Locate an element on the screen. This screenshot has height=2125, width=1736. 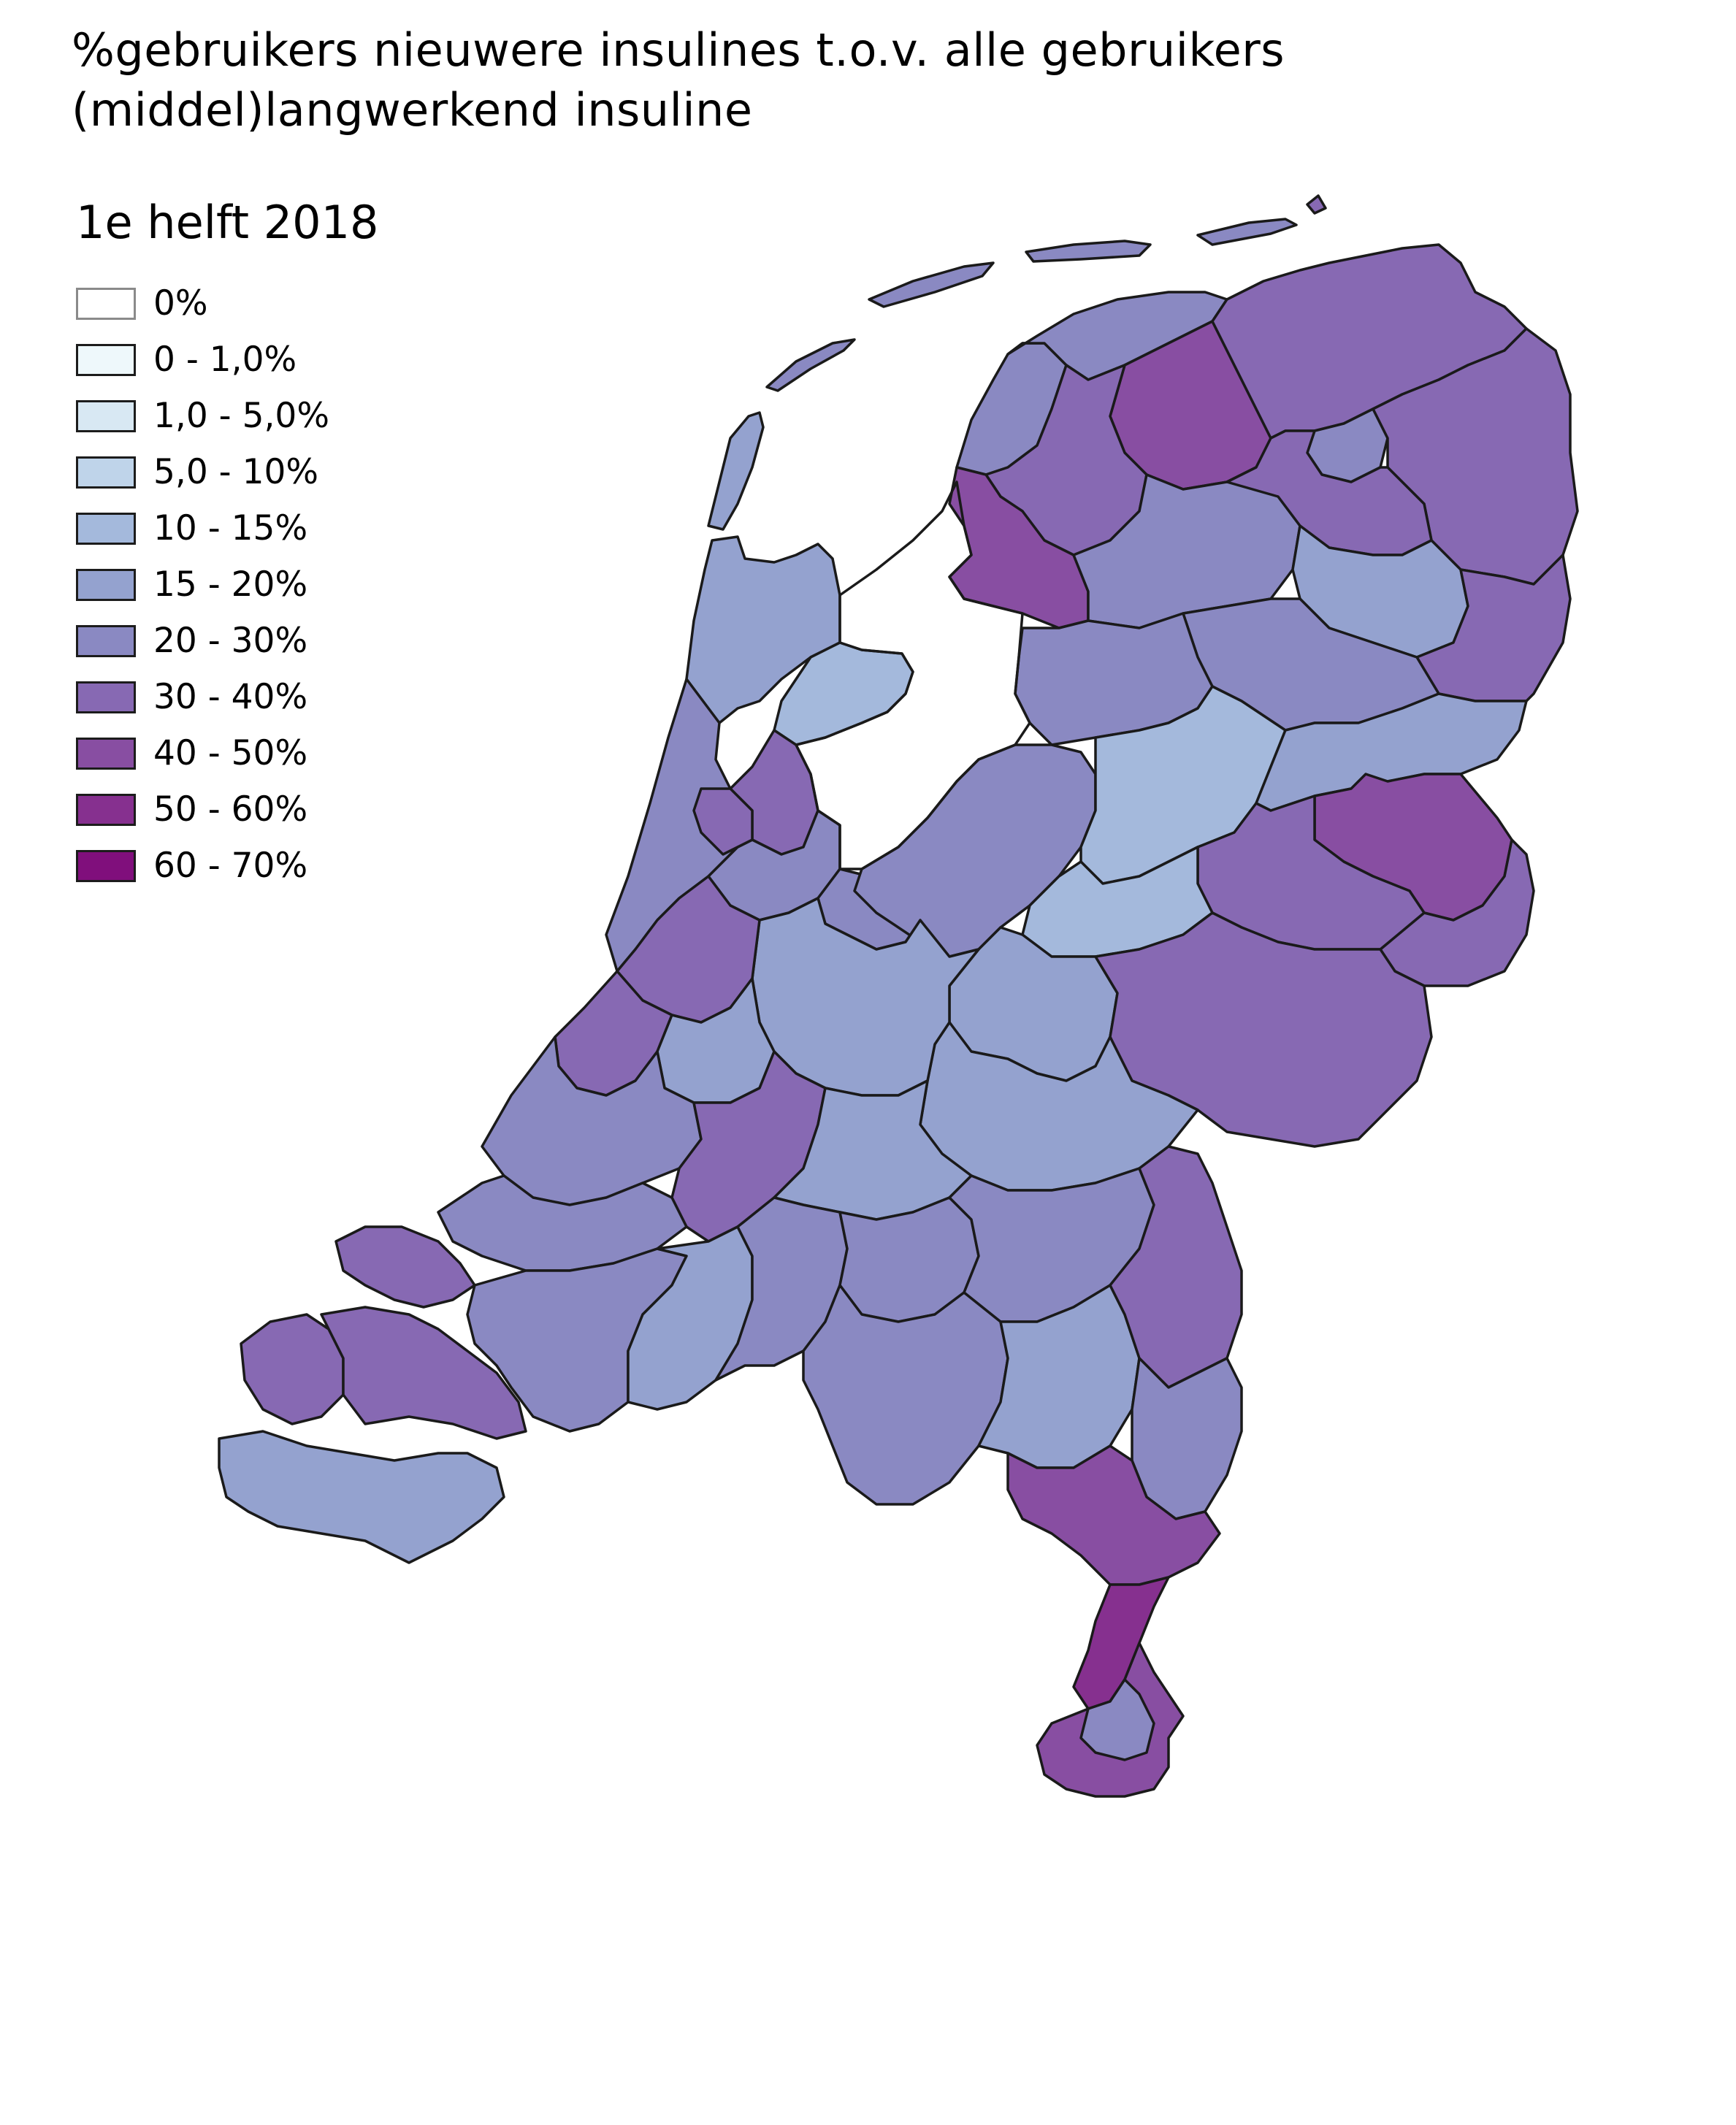
legend-label: 30 - 40% is located at coordinates (230, 697).